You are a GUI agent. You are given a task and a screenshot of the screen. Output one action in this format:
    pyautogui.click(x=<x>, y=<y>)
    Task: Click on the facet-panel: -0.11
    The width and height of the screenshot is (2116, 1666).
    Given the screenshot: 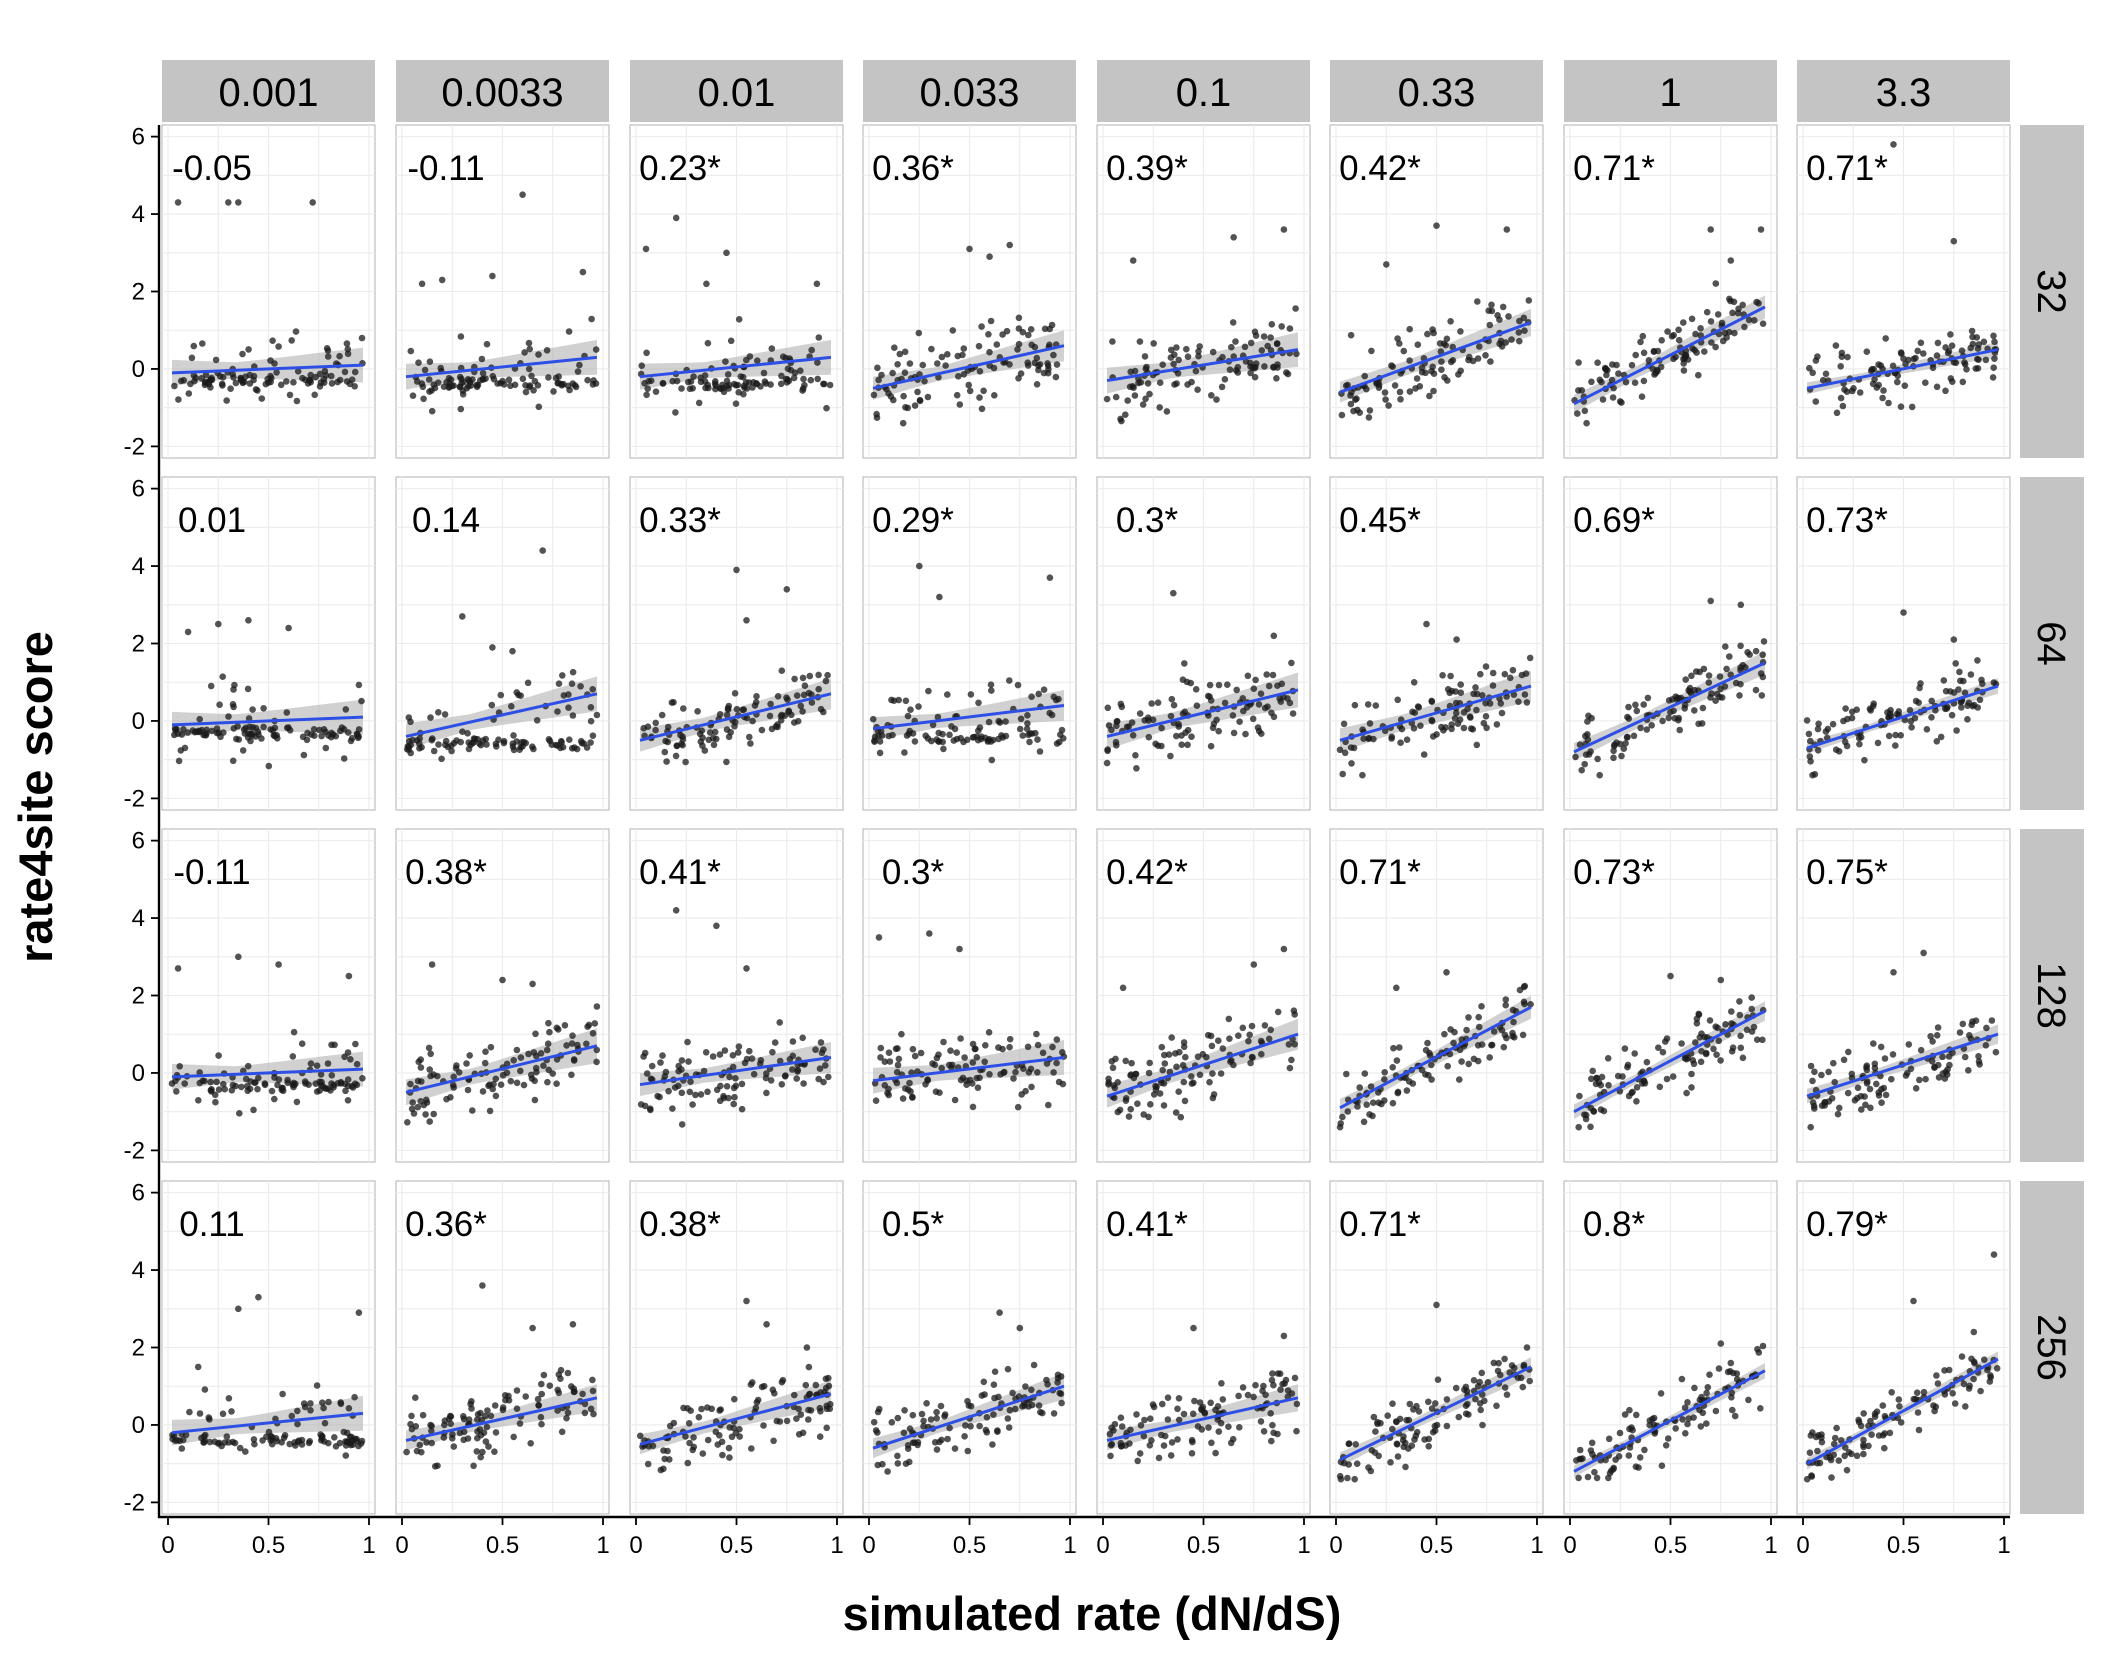 What is the action you would take?
    pyautogui.click(x=268, y=995)
    